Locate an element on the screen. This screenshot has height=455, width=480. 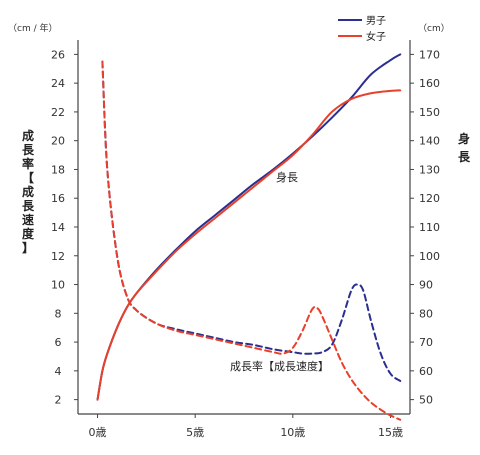
left-tick-label: 26 is located at coordinates (58, 54).